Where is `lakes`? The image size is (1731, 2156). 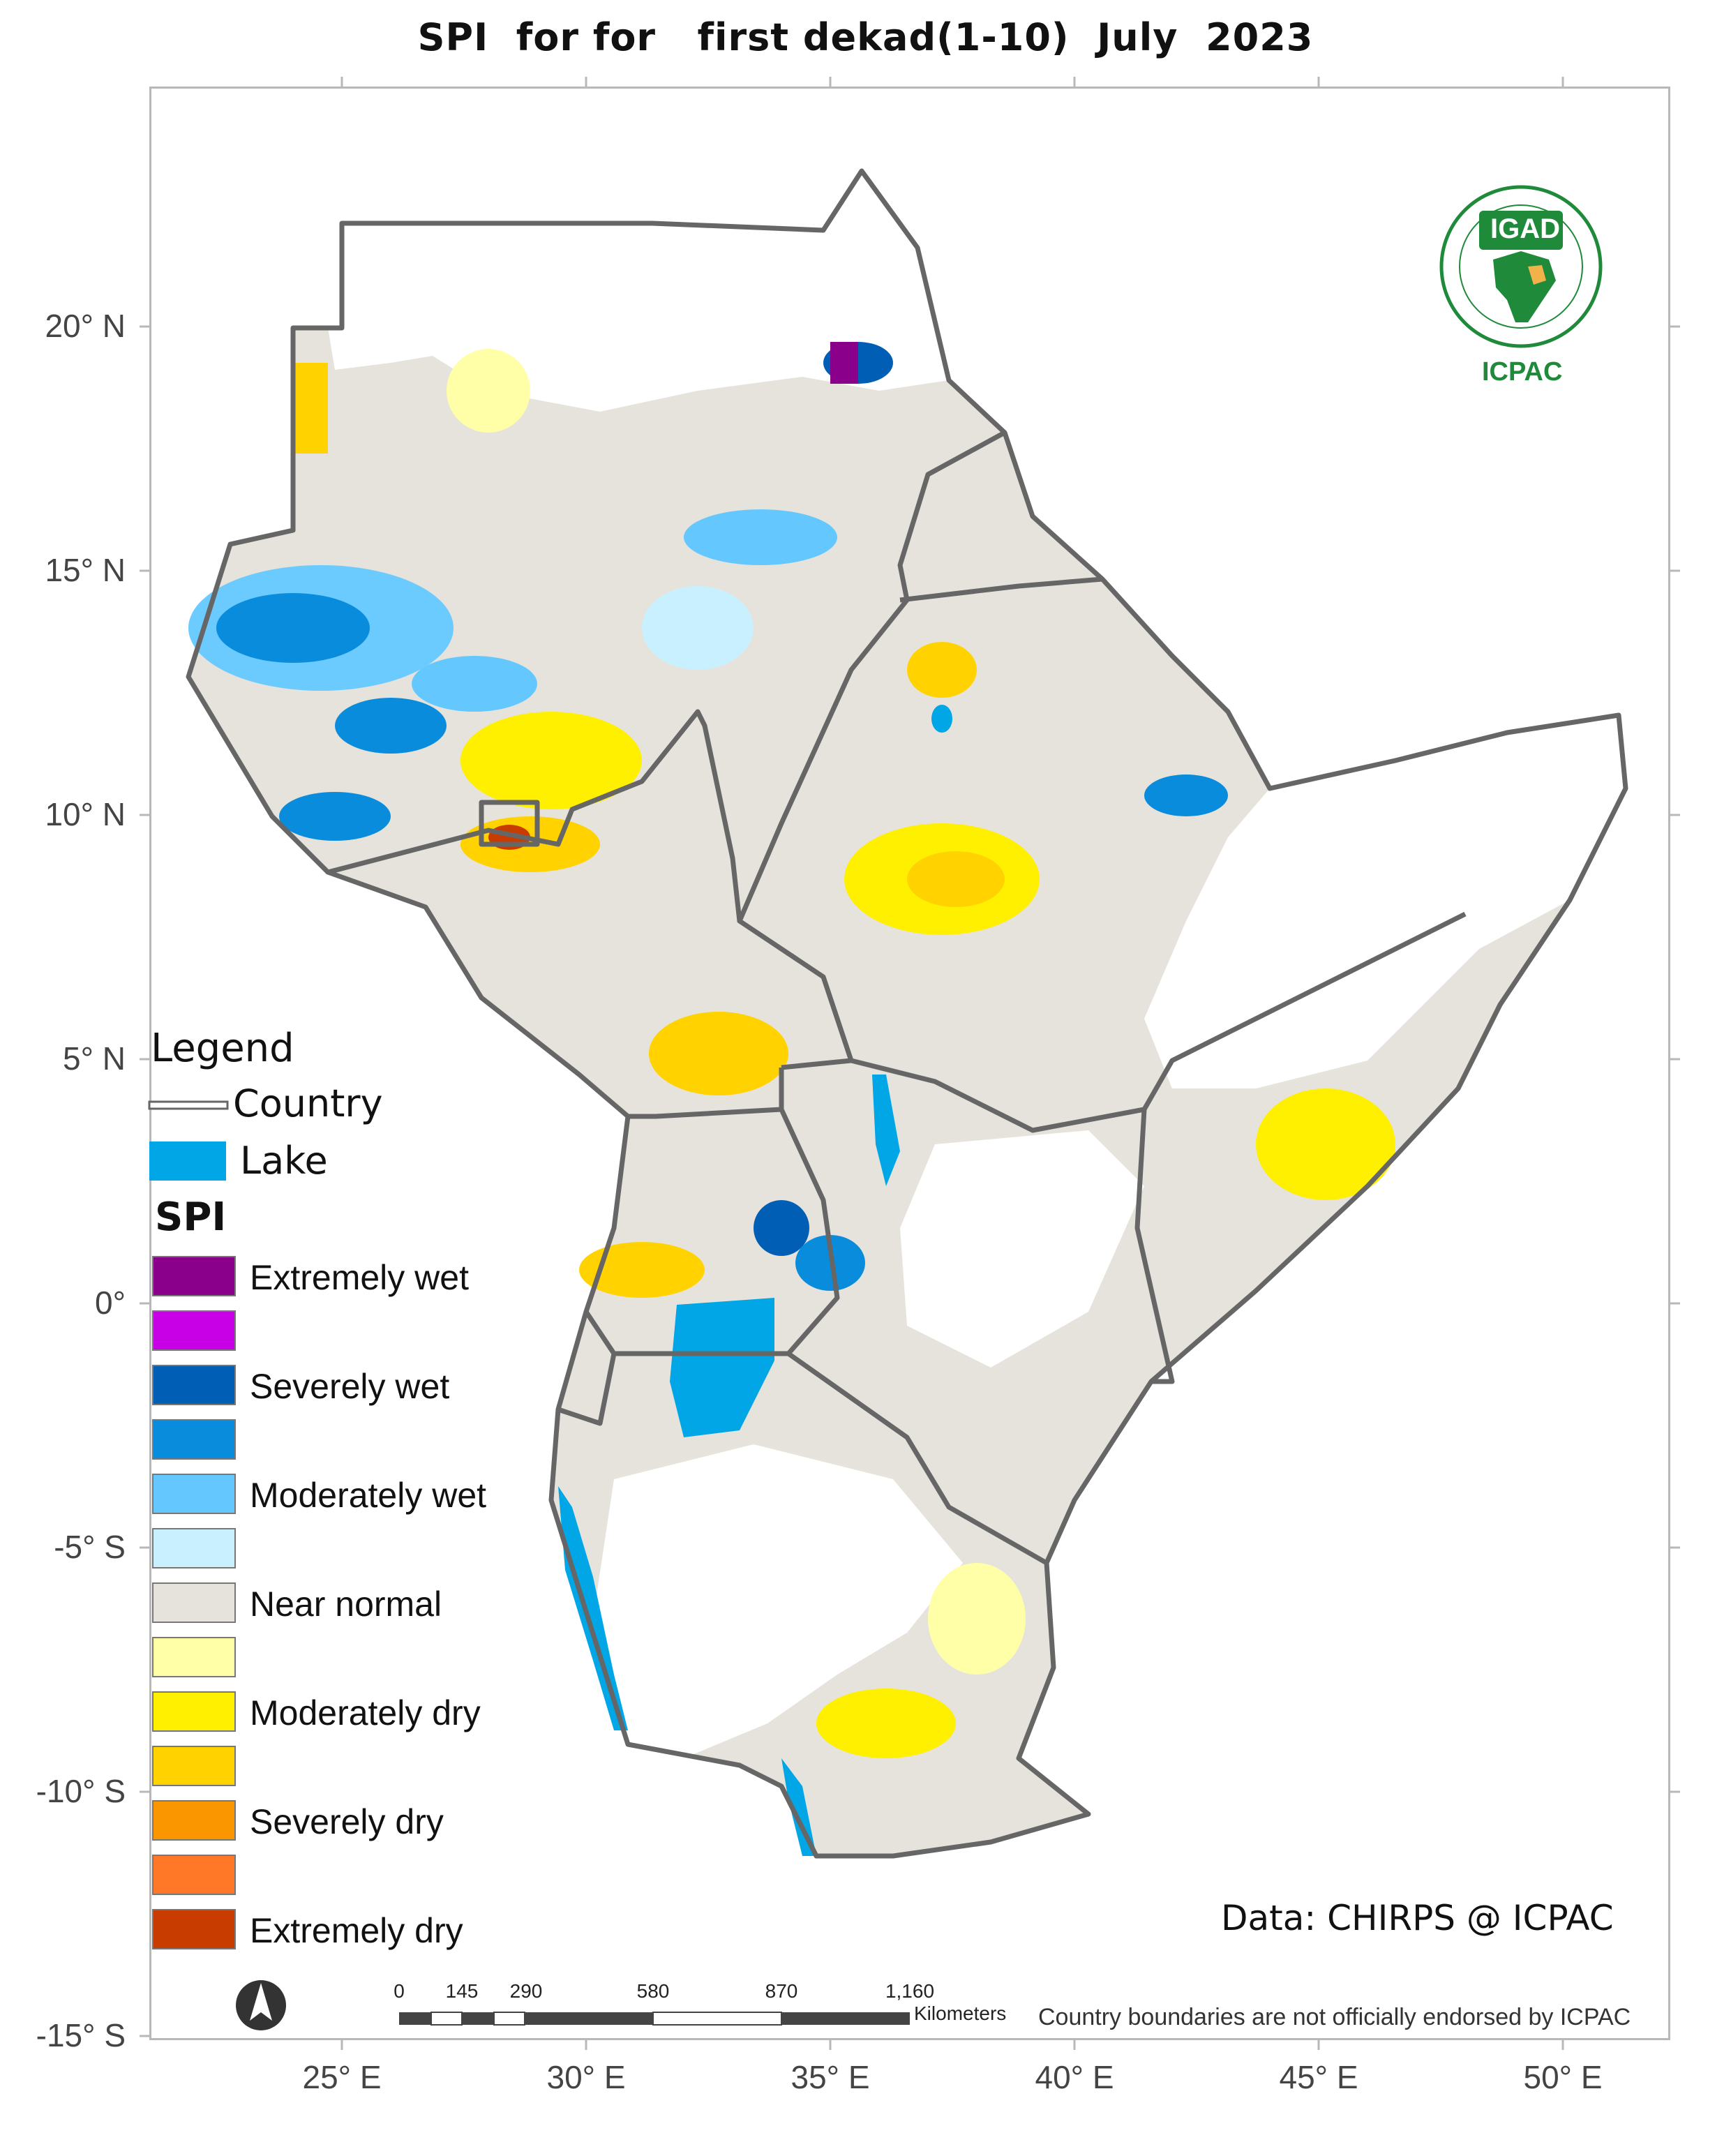
lakes is located at coordinates (755, 1280).